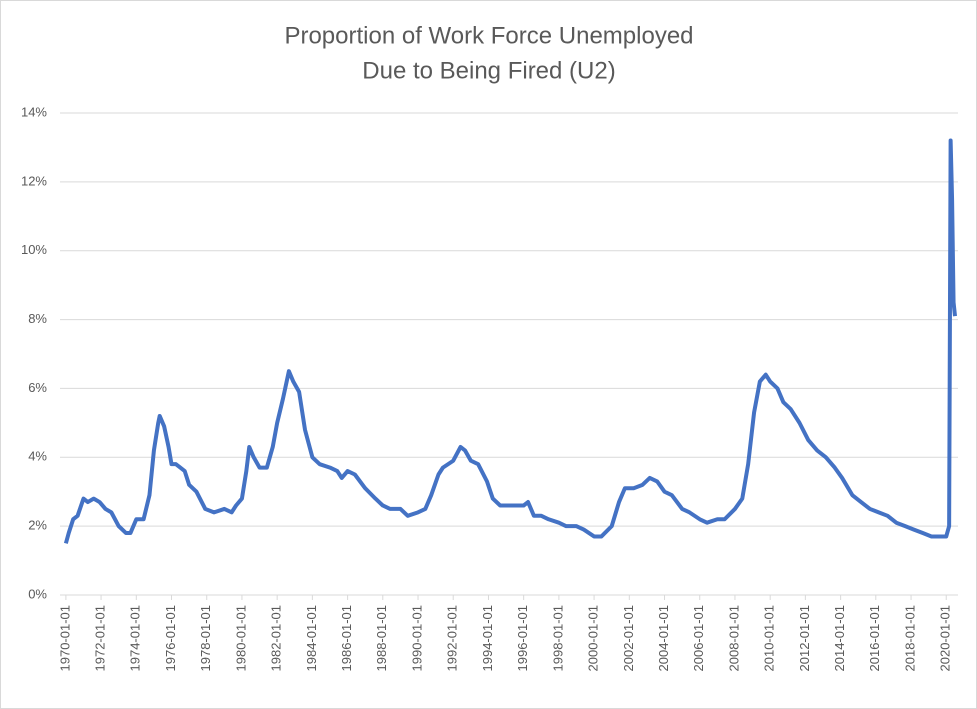  Describe the element at coordinates (346, 638) in the screenshot. I see `x-tick-label: 1986-01-01` at that location.